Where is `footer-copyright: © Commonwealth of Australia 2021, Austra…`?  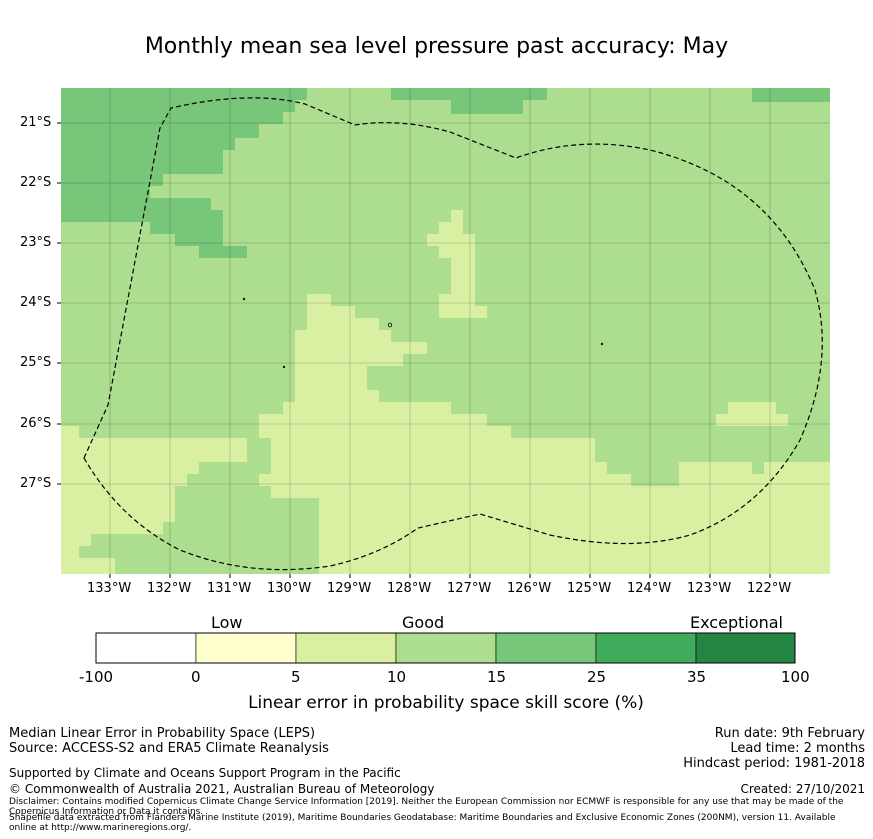
footer-copyright: © Commonwealth of Australia 2021, Austra… is located at coordinates (222, 789).